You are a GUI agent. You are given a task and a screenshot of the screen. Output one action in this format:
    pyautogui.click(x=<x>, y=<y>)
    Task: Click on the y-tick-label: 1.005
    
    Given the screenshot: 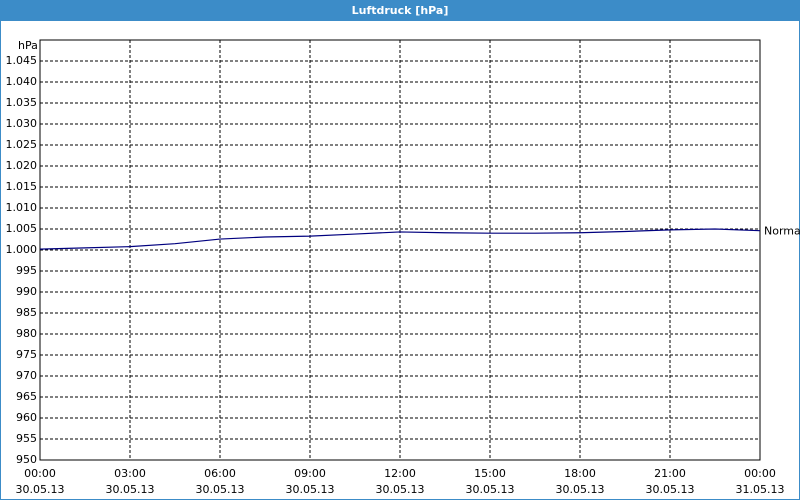 What is the action you would take?
    pyautogui.click(x=22, y=228)
    